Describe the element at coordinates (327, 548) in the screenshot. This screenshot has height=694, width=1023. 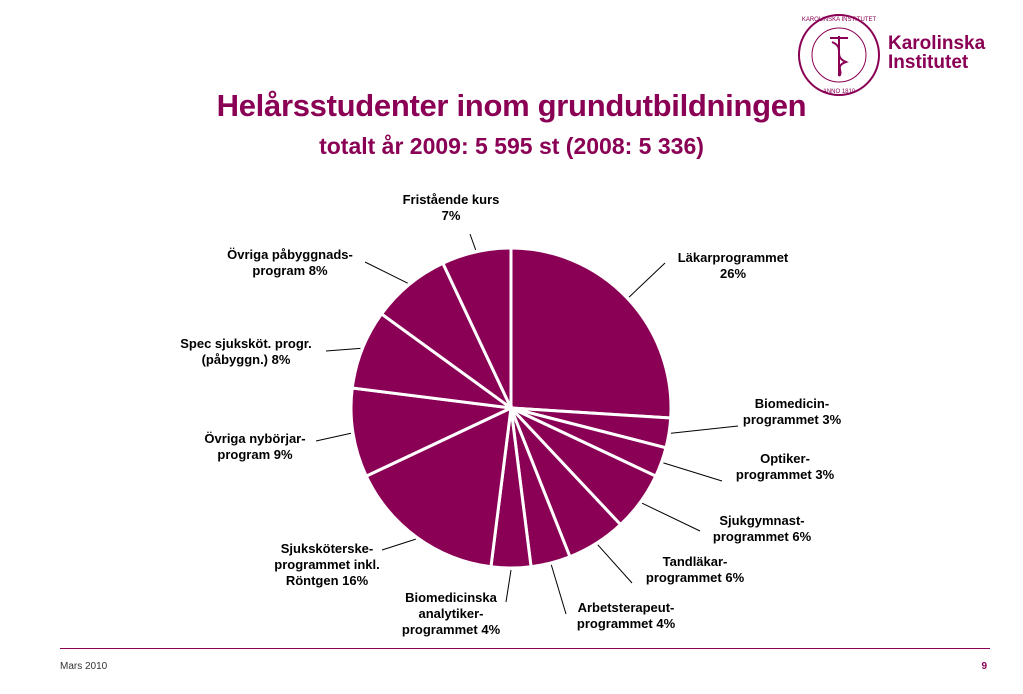
I see `slice-label-line: Sjuksköterske-` at that location.